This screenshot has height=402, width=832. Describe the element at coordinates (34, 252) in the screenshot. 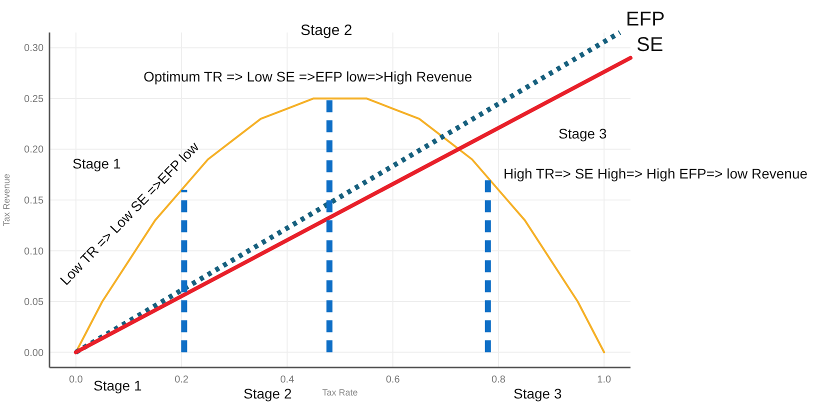

I see `y-tick-label: 0.10` at that location.